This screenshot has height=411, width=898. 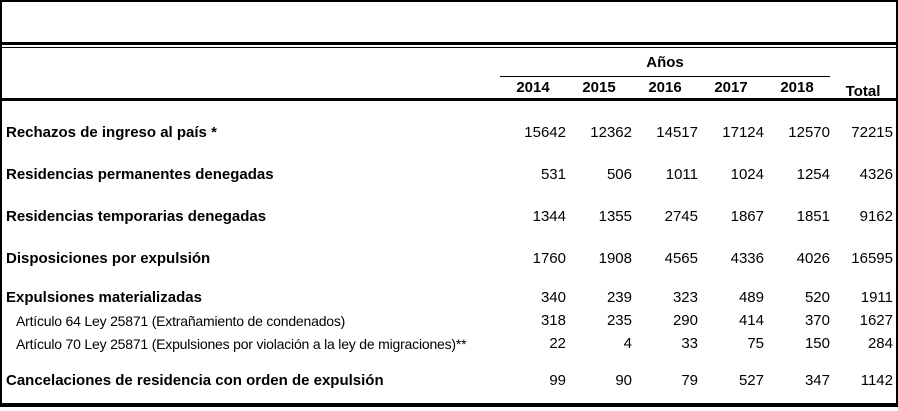 What do you see at coordinates (689, 380) in the screenshot?
I see `value-cell: 79` at bounding box center [689, 380].